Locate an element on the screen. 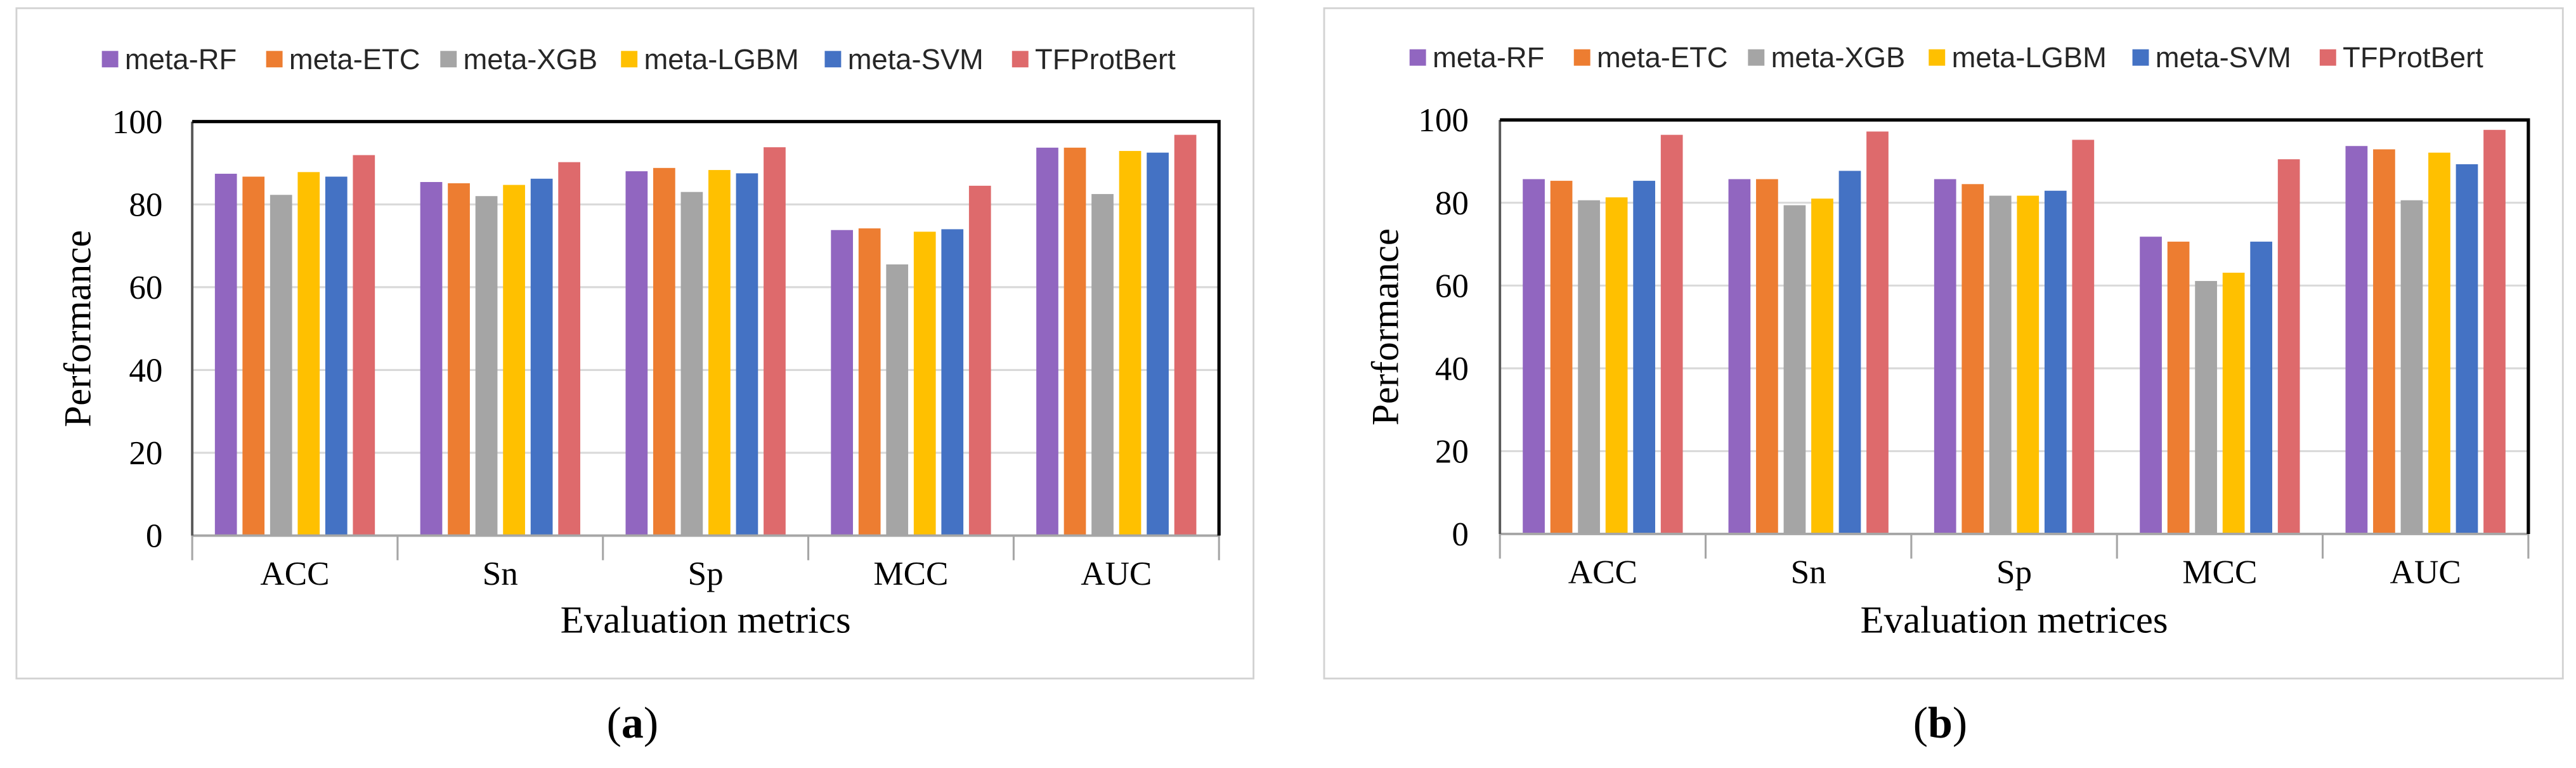 The width and height of the screenshot is (2576, 768). panel-b-legend-label-meta-lgbm: meta-LGBM is located at coordinates (2030, 57).